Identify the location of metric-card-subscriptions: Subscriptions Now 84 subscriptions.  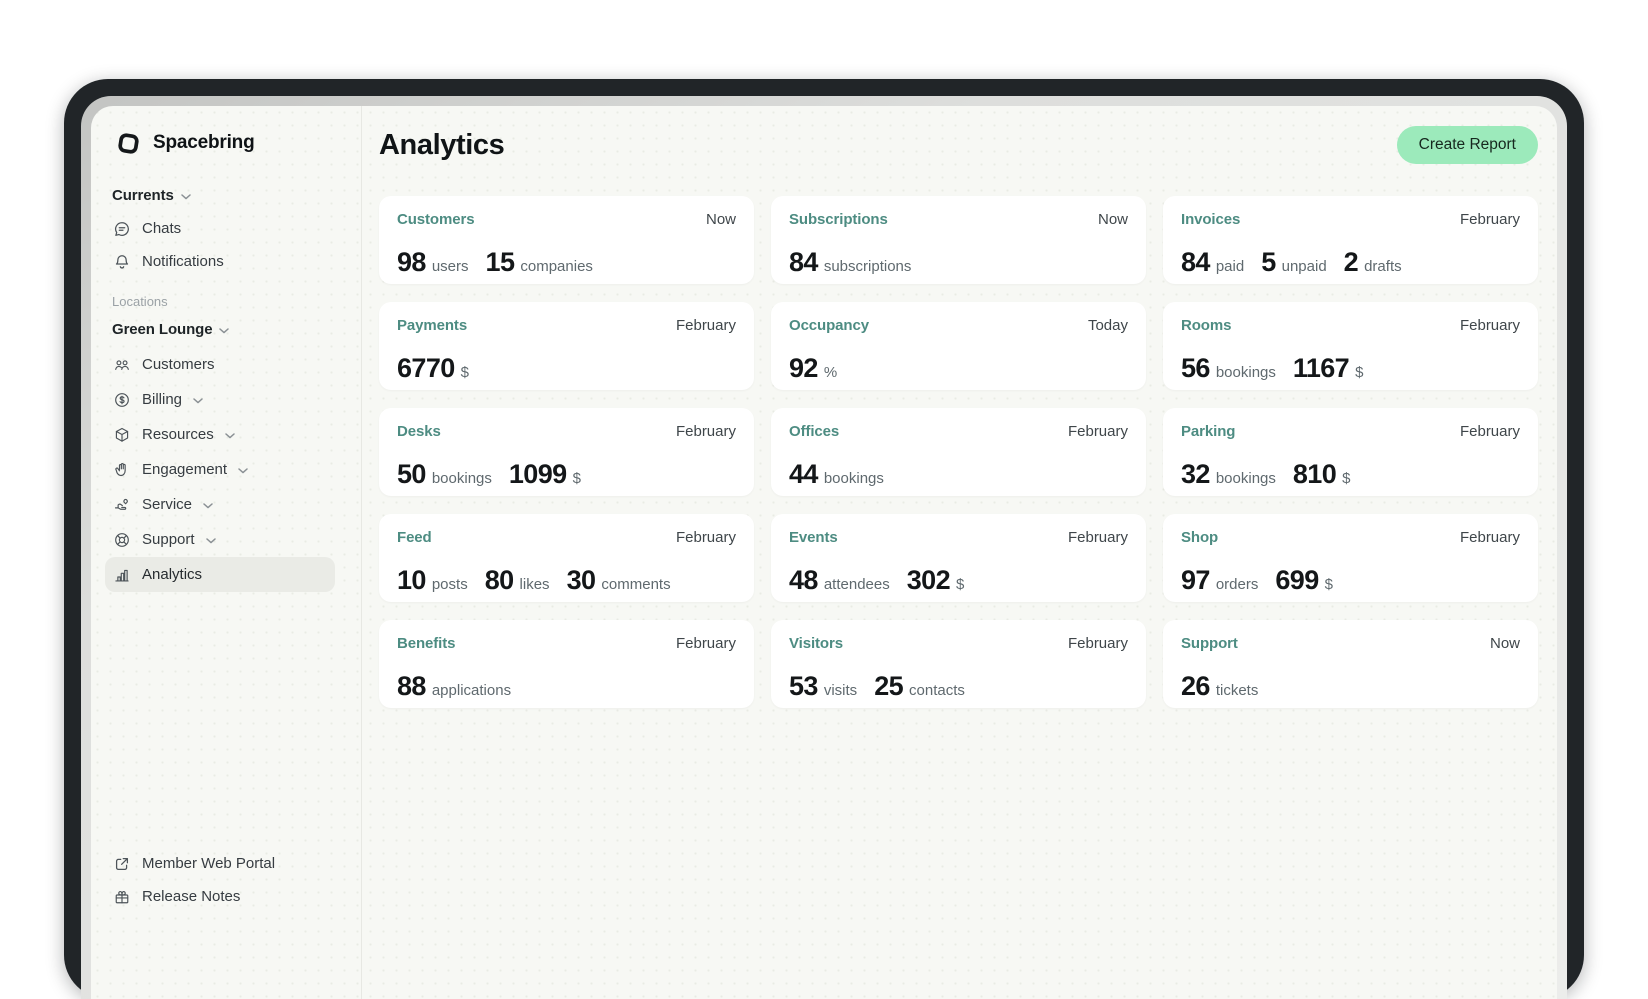
(958, 240).